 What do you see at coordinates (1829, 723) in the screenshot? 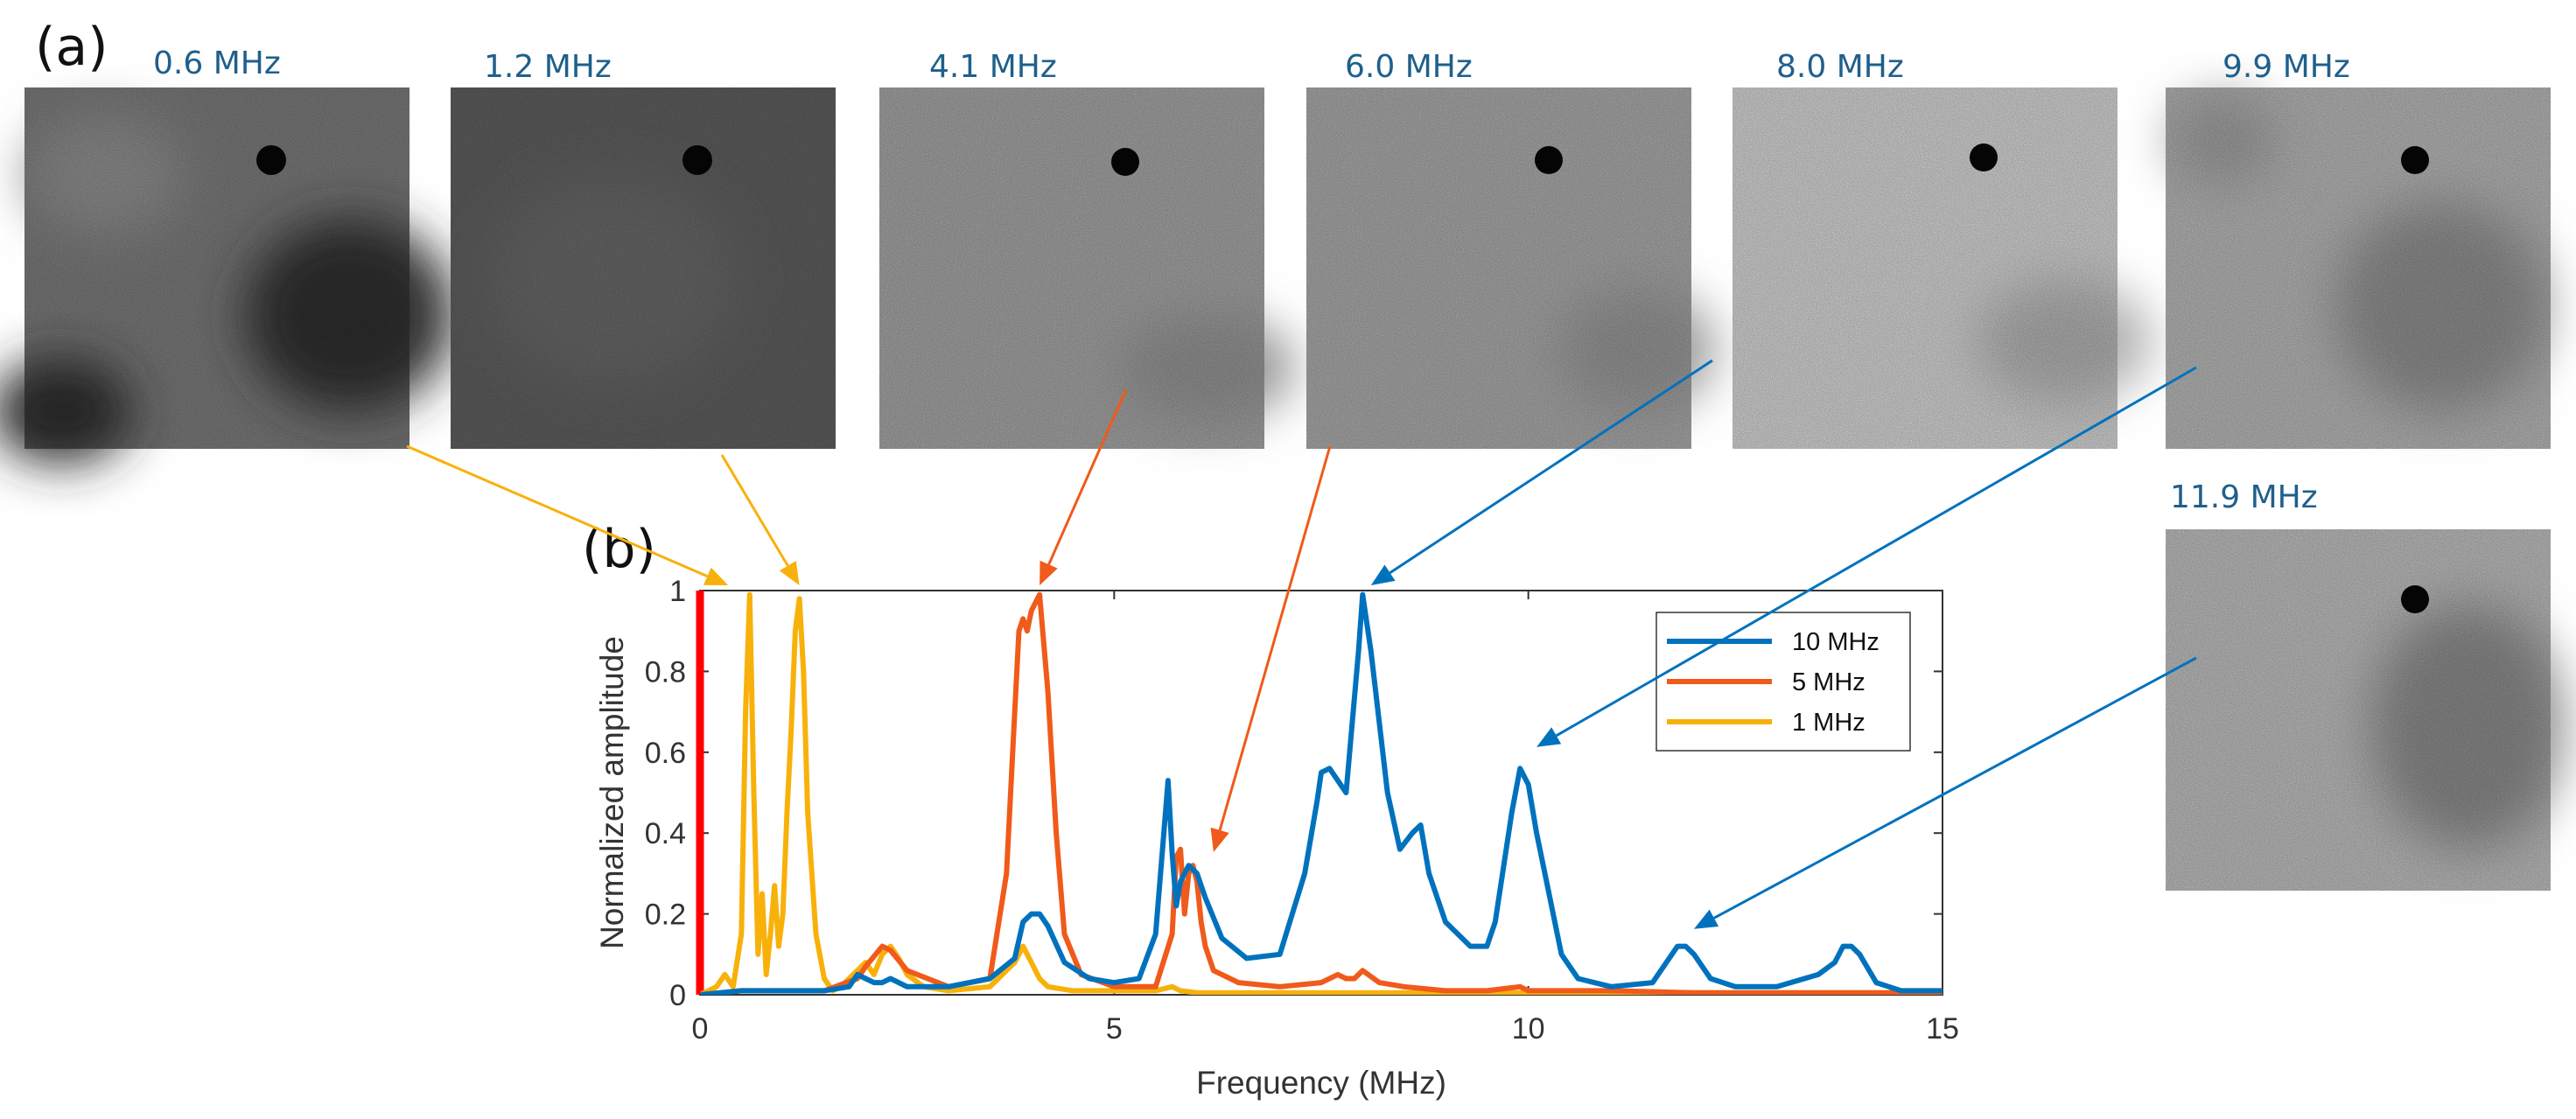
I see `legend-label-1mhz: 1 MHz` at bounding box center [1829, 723].